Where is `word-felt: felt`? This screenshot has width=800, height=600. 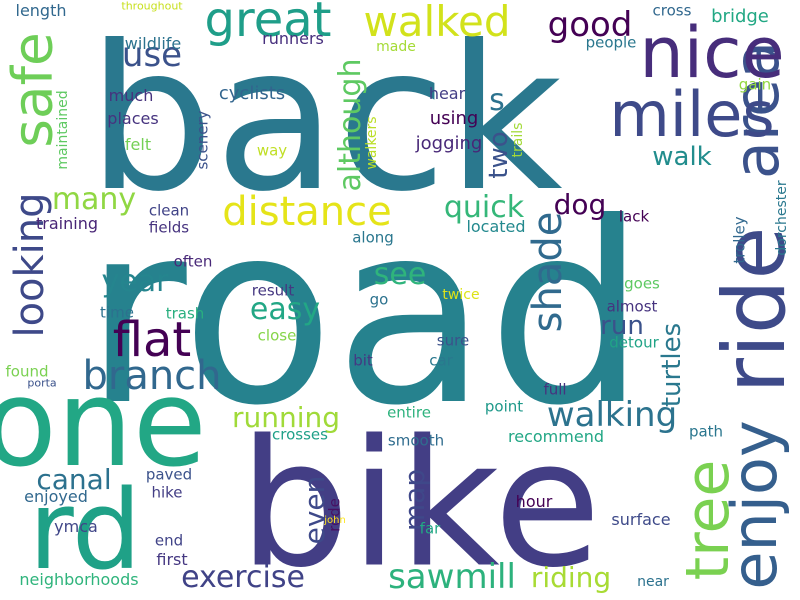 word-felt: felt is located at coordinates (138, 144).